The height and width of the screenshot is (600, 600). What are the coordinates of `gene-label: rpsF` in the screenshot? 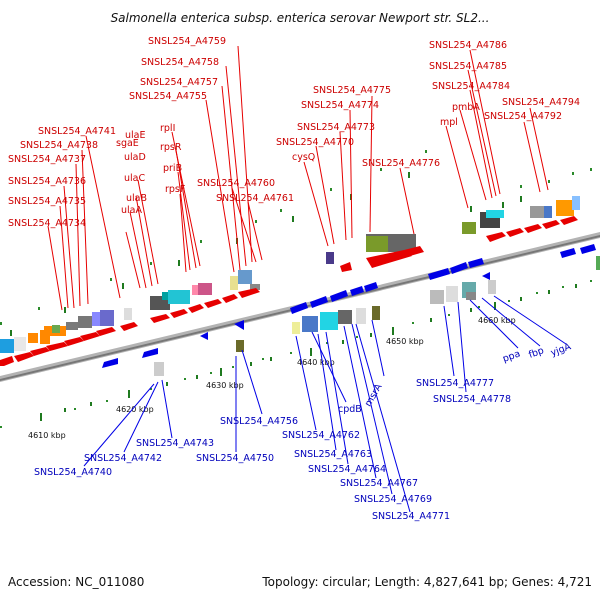 It's located at (175, 189).